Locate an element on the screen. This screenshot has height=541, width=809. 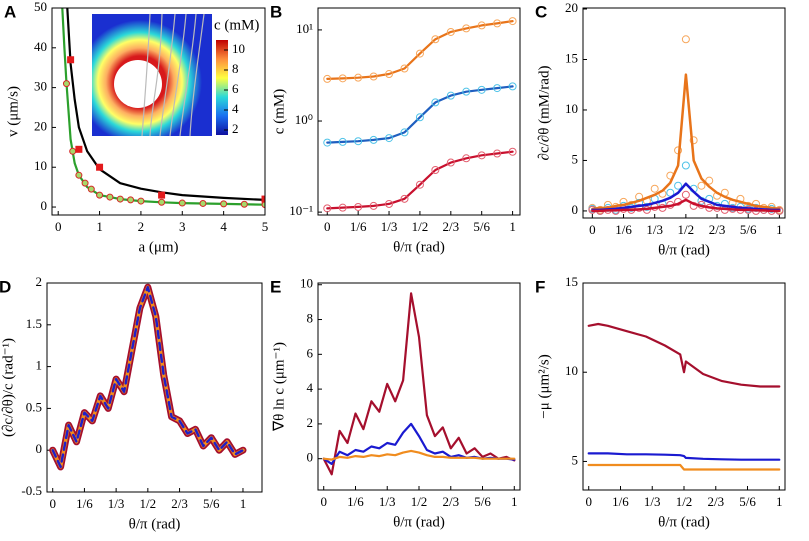
y-tick-label: 6 is located at coordinates (310, 352).